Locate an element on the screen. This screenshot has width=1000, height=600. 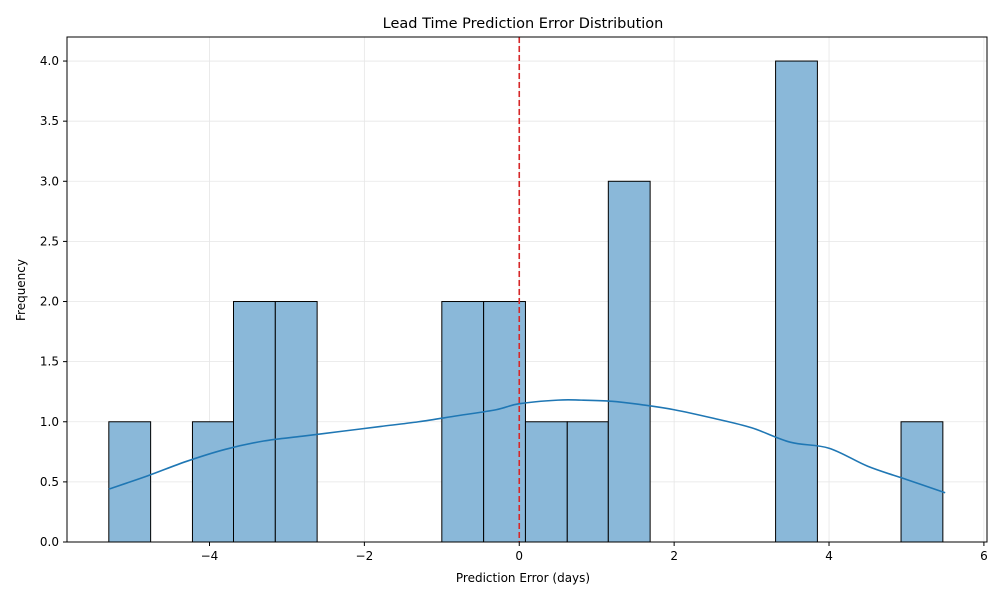
y-tick-label: 3.0 is located at coordinates (49, 181).